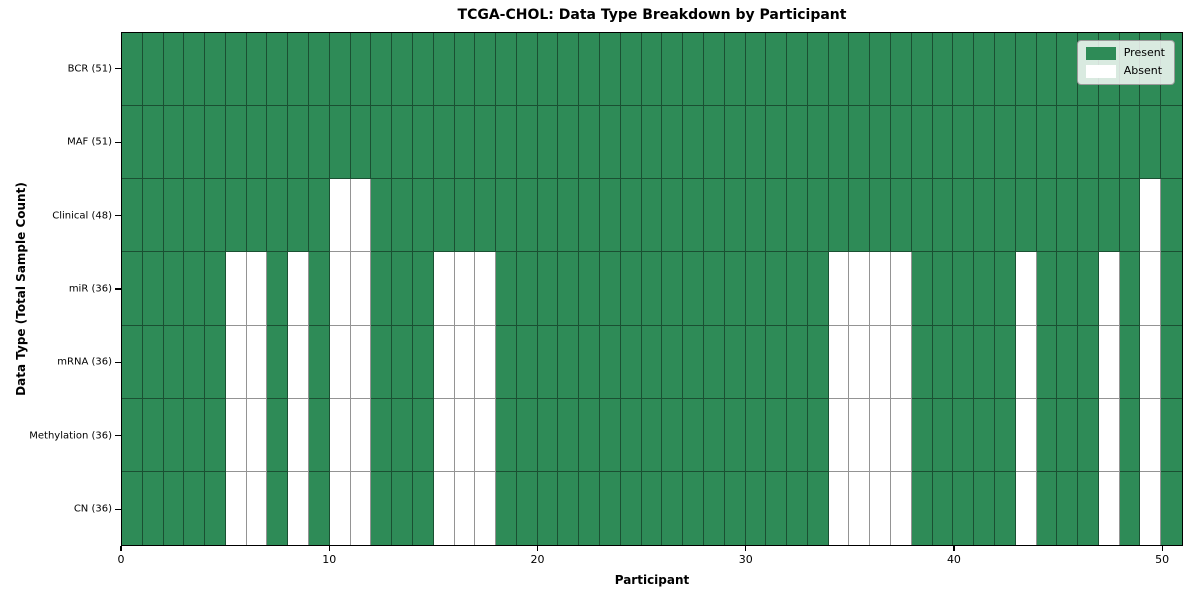 This screenshot has width=1200, height=600. I want to click on y-tick-label: CN (36), so click(92, 509).